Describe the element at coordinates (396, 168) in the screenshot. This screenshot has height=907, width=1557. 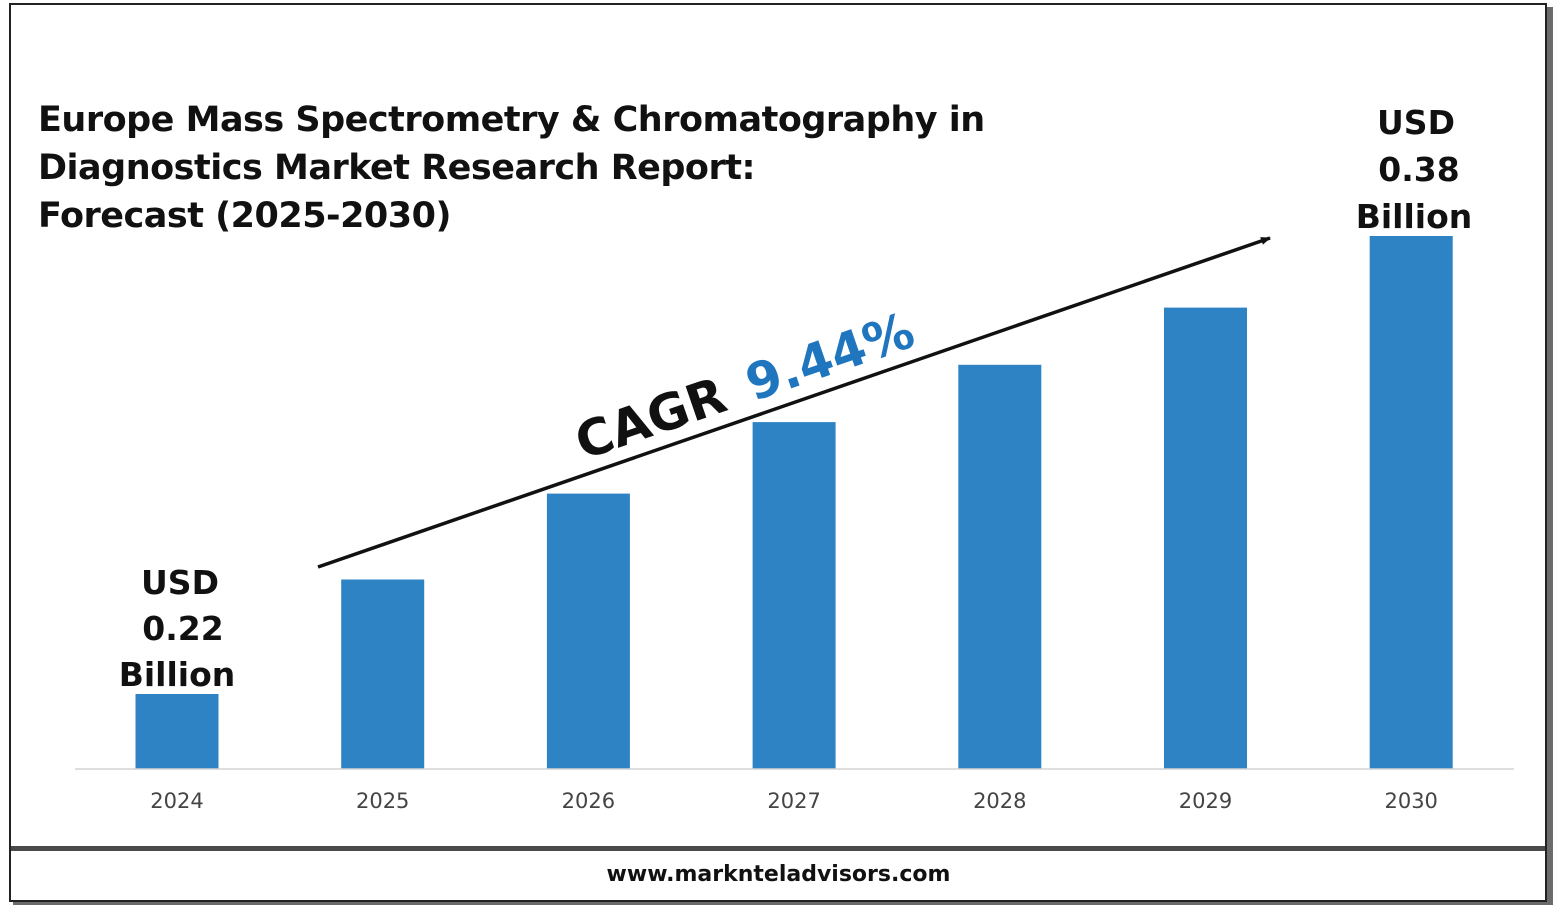
I see `chart-title-line-2: Diagnostics Market Research Report:` at that location.